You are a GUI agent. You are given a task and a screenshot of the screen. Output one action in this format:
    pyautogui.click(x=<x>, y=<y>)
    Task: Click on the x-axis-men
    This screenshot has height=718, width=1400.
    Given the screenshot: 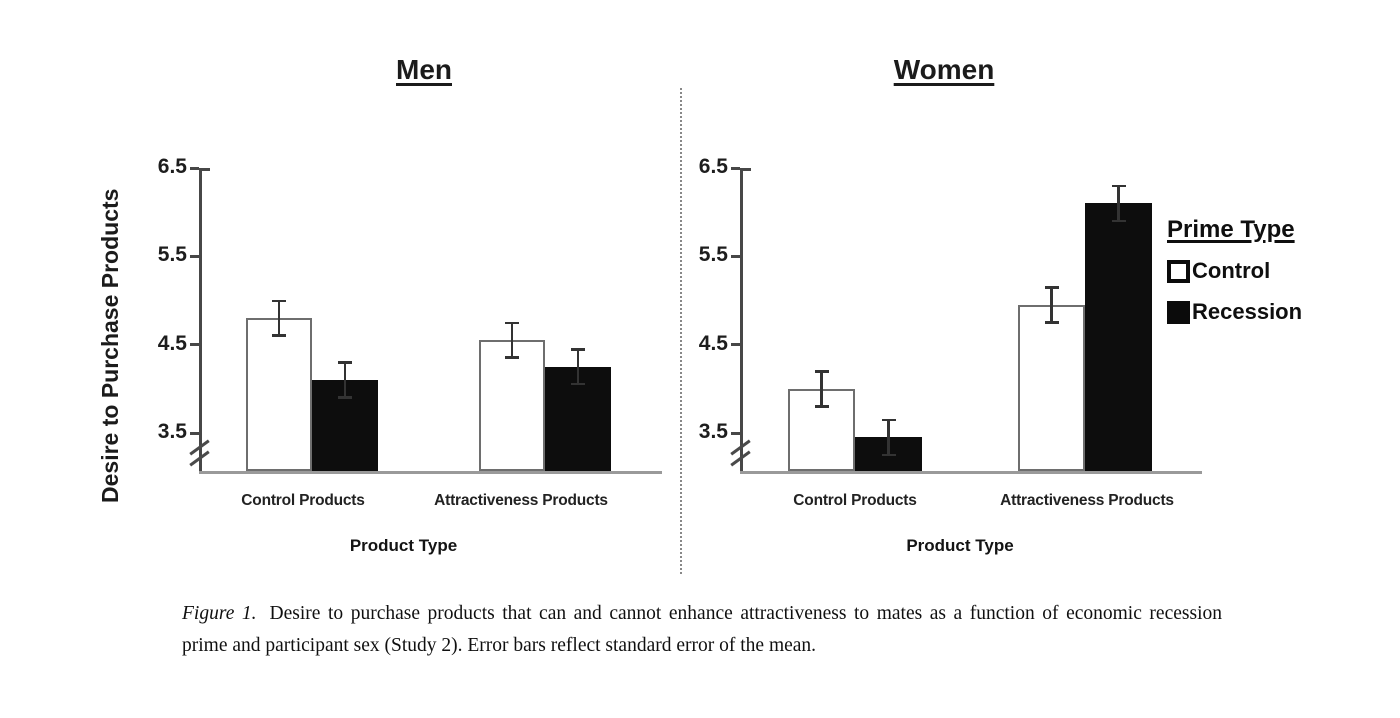 What is the action you would take?
    pyautogui.click(x=430, y=472)
    